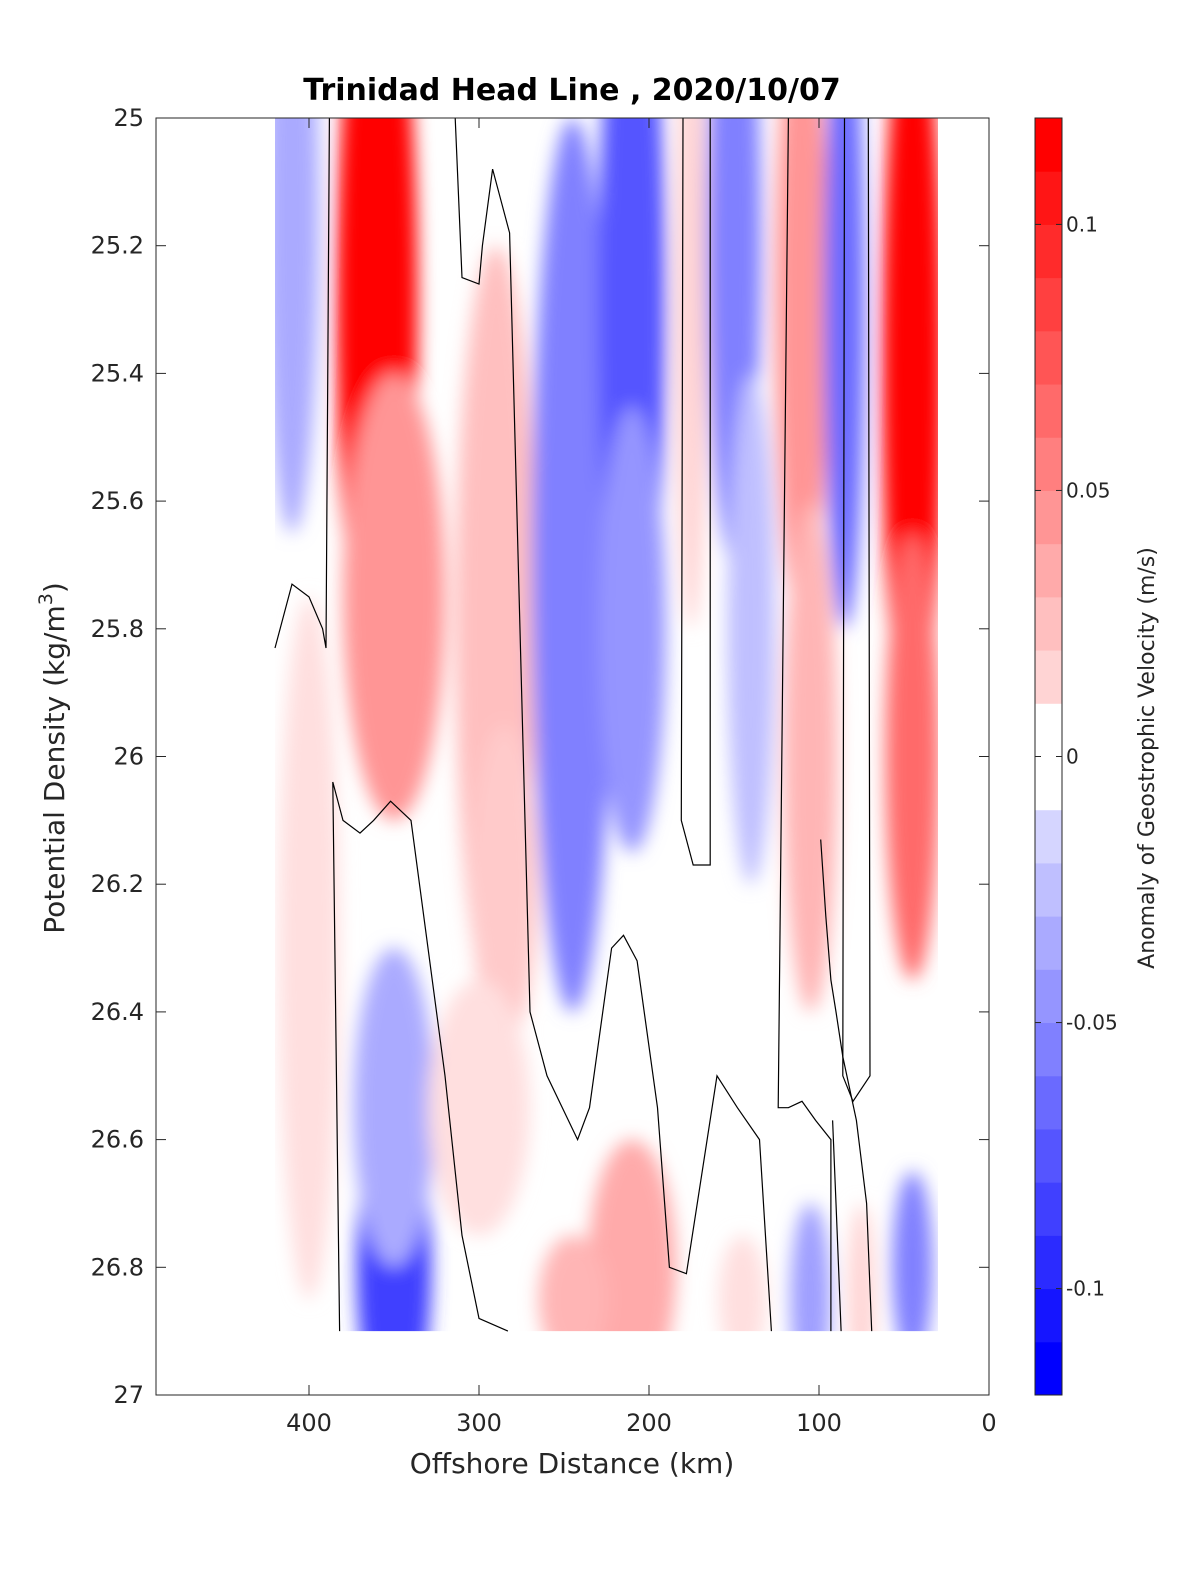 This screenshot has width=1200, height=1575. I want to click on colorbar-tick-label: 0.05, so click(1088, 490).